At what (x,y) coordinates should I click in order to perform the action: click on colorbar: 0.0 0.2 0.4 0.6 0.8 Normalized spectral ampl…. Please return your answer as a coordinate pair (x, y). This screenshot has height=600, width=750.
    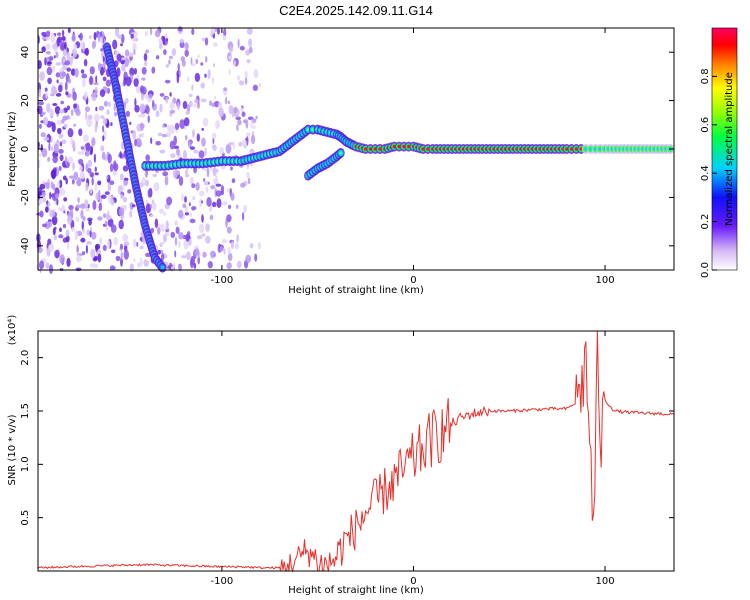
    Looking at the image, I should click on (719, 152).